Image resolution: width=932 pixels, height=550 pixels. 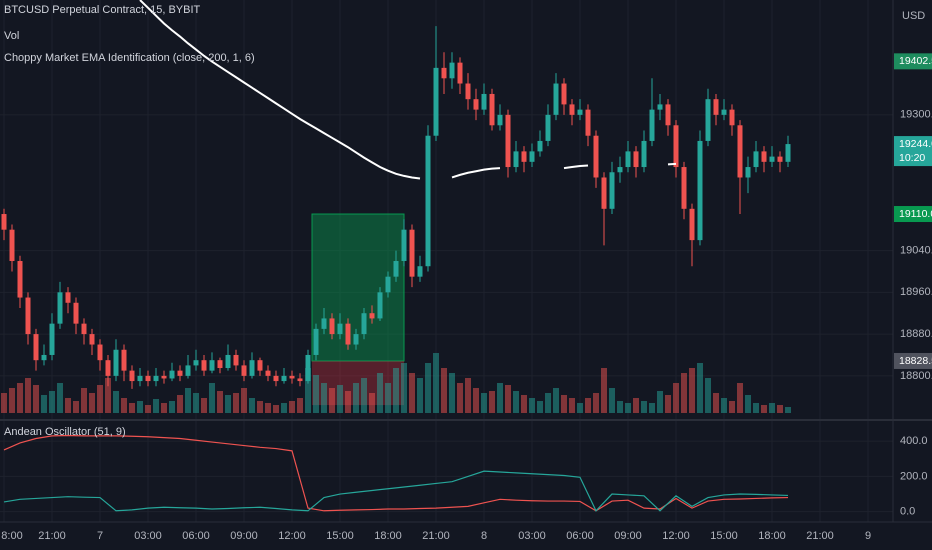 What do you see at coordinates (148, 536) in the screenshot?
I see `x-tick-label: 03:00` at bounding box center [148, 536].